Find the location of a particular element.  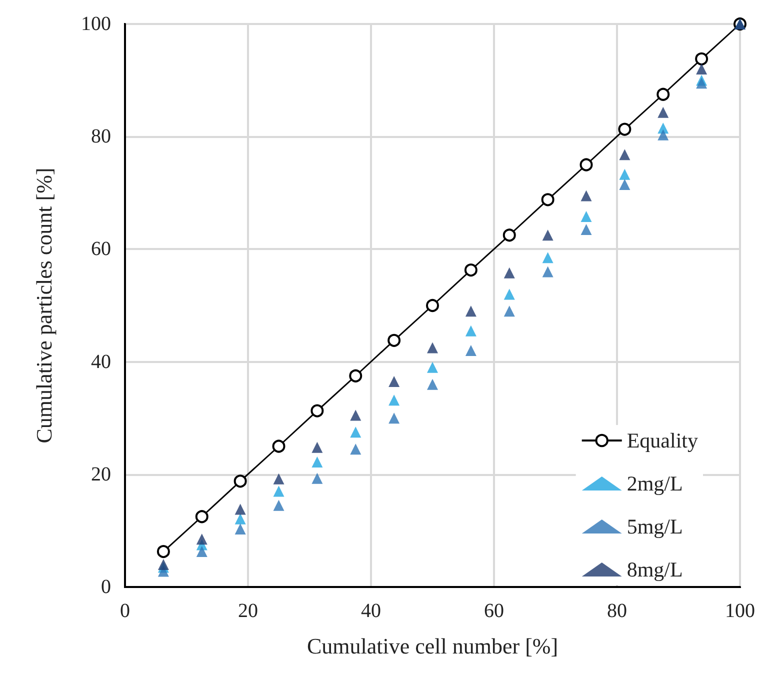

legend-label: 8mg/L is located at coordinates (654, 570).